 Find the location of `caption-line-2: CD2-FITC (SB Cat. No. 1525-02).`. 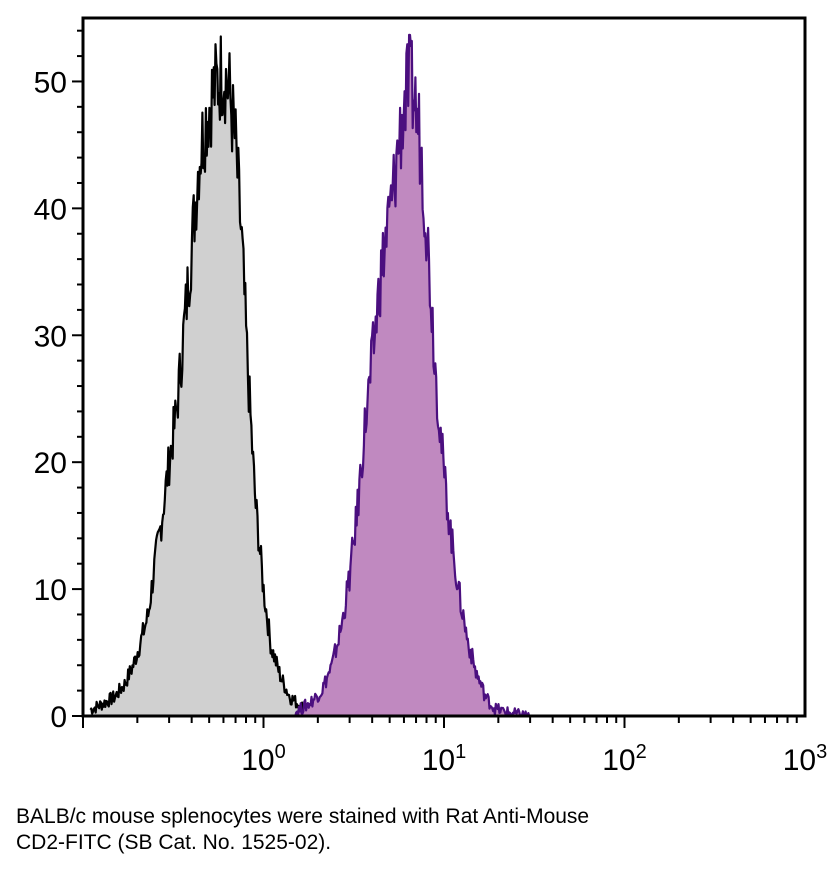

caption-line-2: CD2-FITC (SB Cat. No. 1525-02). is located at coordinates (174, 842).